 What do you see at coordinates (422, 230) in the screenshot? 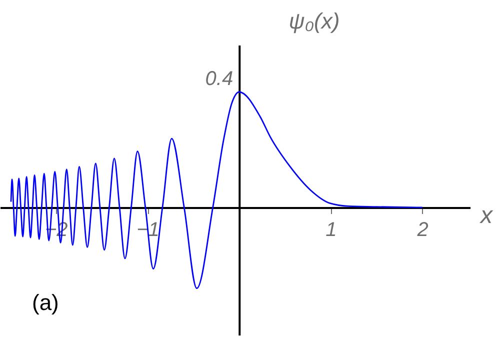
I see `x-tick-label: 2` at bounding box center [422, 230].